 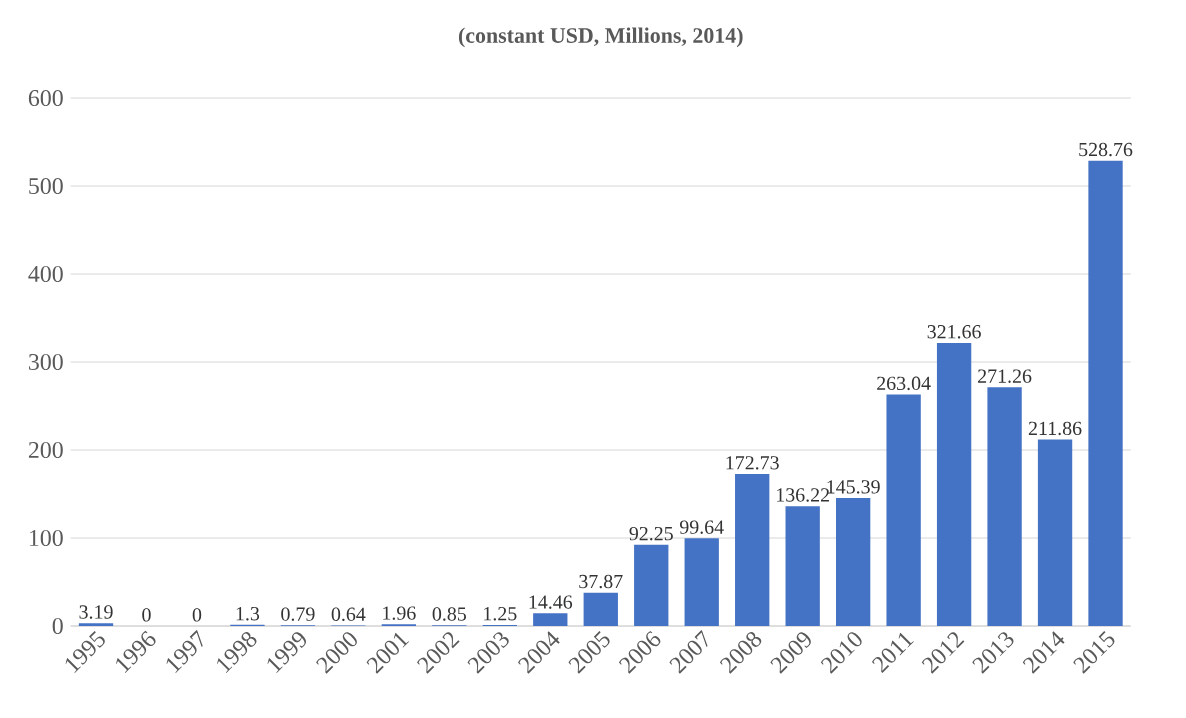 I want to click on data-label: 211.86, so click(x=1055, y=428).